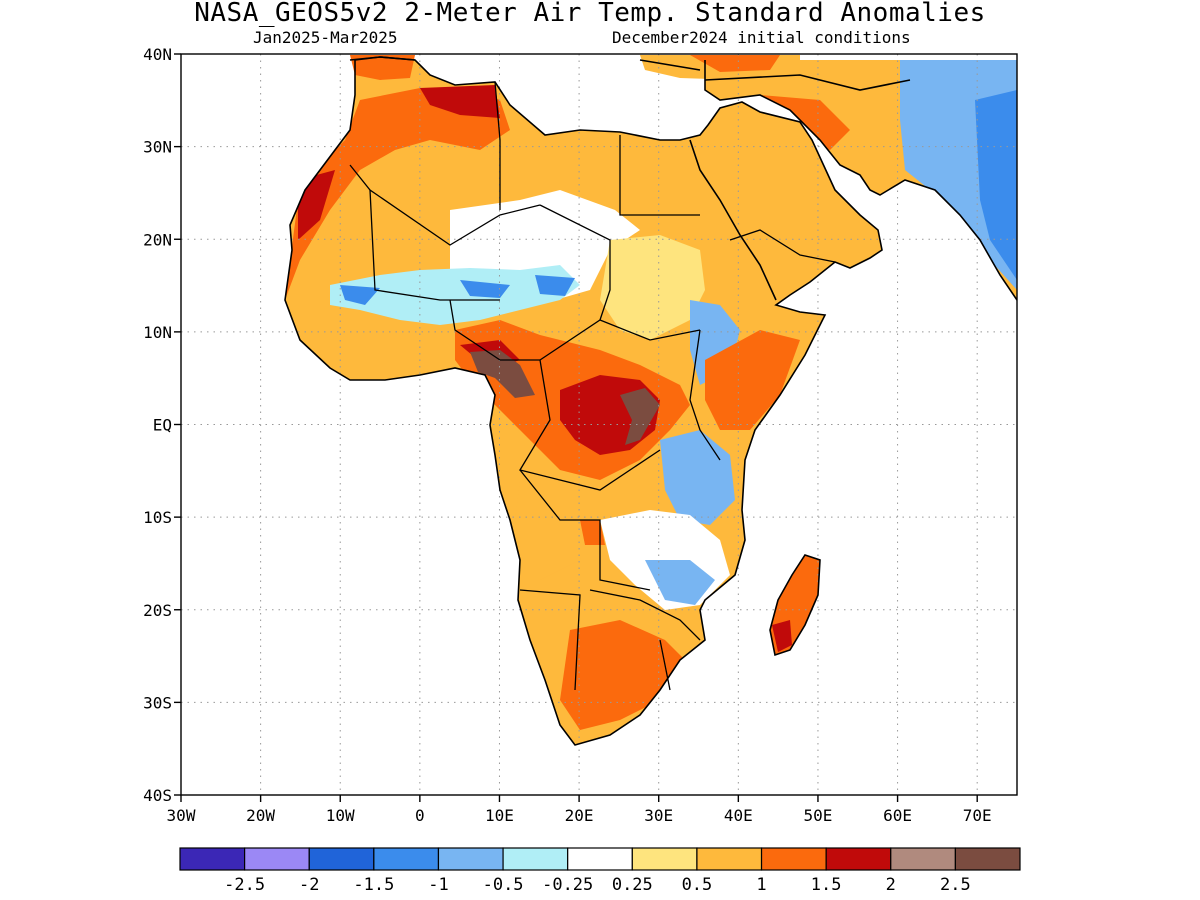 The image size is (1200, 900). What do you see at coordinates (260, 815) in the screenshot?
I see `lon-label: 20W` at bounding box center [260, 815].